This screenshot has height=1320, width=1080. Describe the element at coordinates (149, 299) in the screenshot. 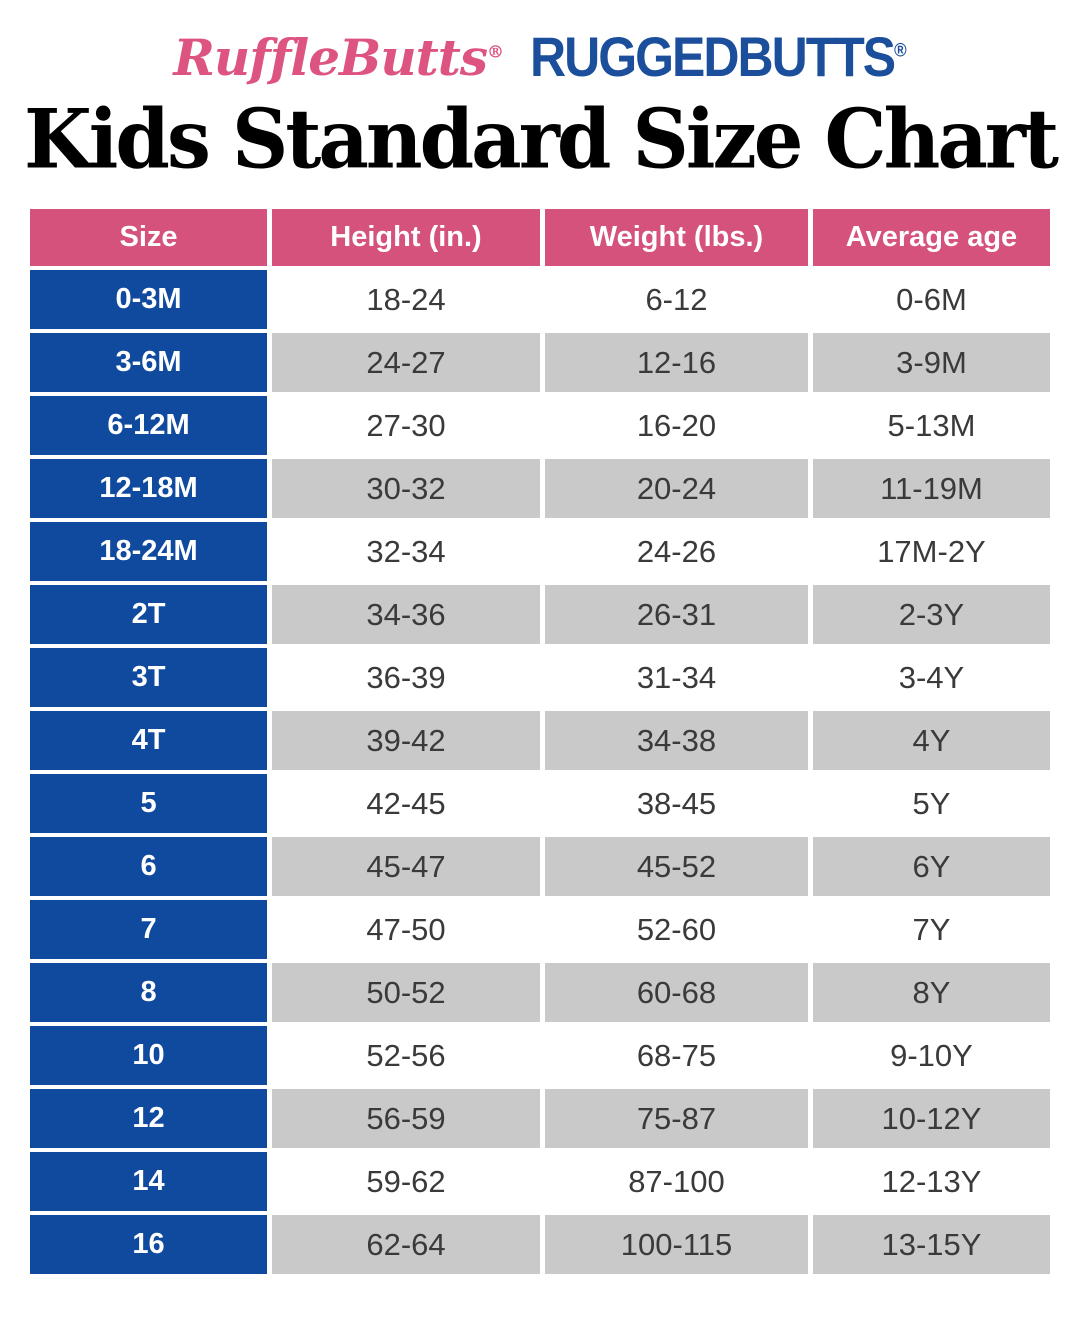

I see `size-cell: 0-3M` at that location.